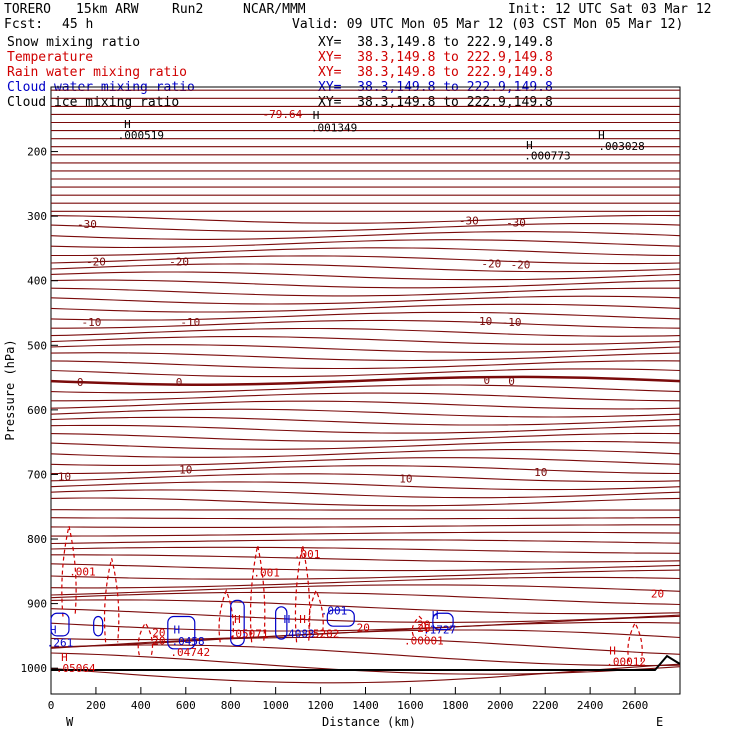  What do you see at coordinates (455, 705) in the screenshot?
I see `x-tick-label: 1800` at bounding box center [455, 705].